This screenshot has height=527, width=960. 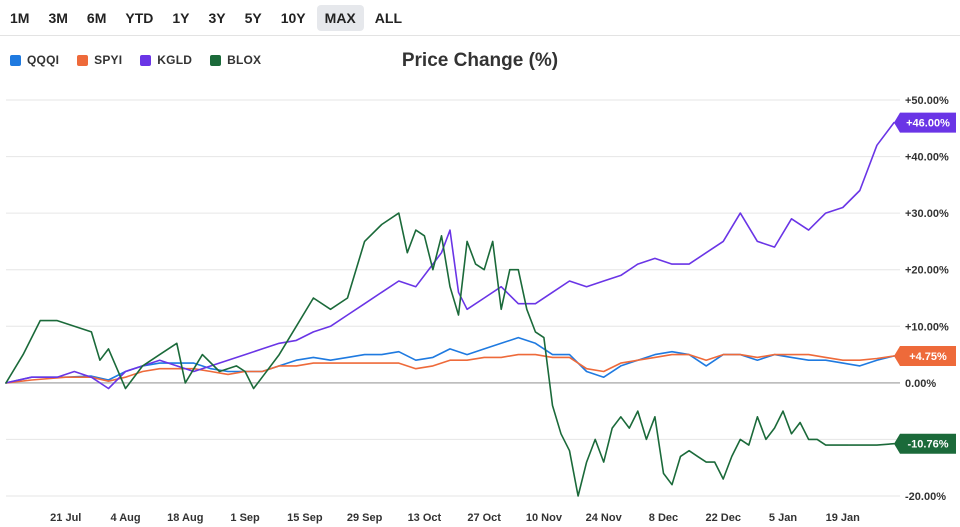 What do you see at coordinates (927, 101) in the screenshot?
I see `y-tick-label: +50.00%` at bounding box center [927, 101].